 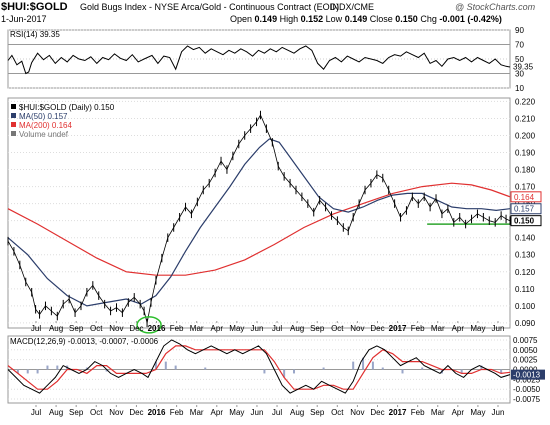 I want to click on price-y-tick: 0.200, so click(x=525, y=135).